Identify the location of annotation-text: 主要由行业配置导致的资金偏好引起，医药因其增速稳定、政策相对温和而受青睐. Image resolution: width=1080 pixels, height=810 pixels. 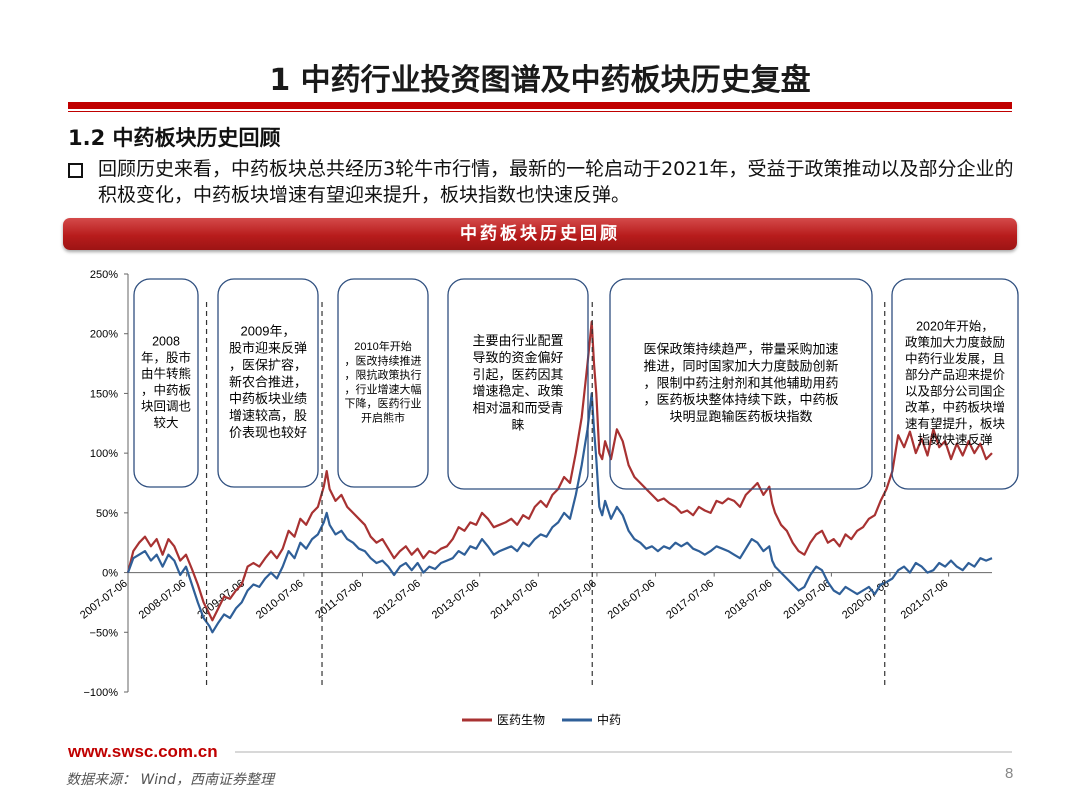
(517, 383).